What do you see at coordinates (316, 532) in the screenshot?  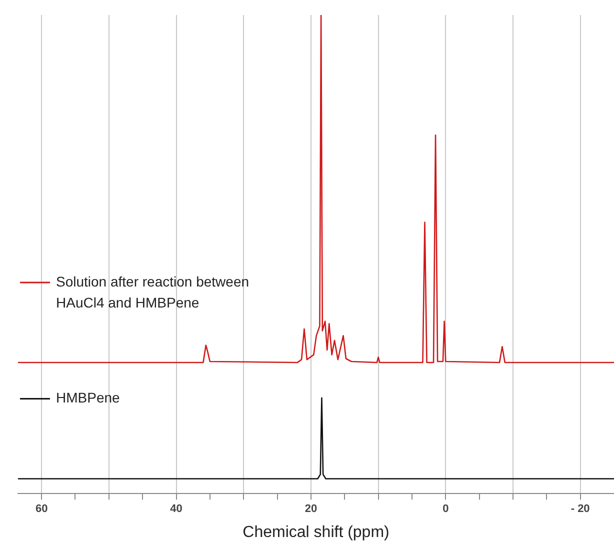 I see `x-axis-title: Chemical shift (ppm)` at bounding box center [316, 532].